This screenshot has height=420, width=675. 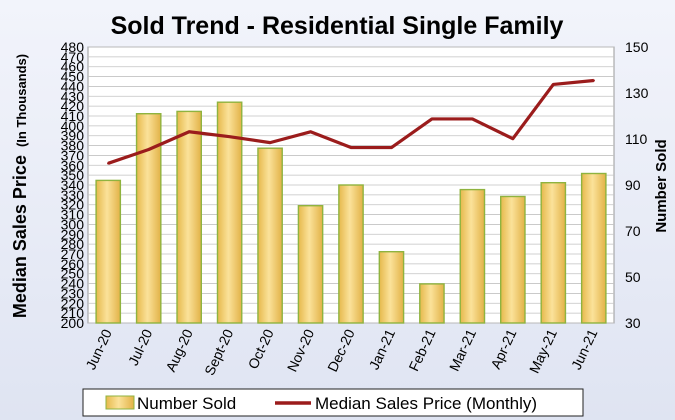 What do you see at coordinates (73, 86) in the screenshot?
I see `y-tick-label: 440` at bounding box center [73, 86].